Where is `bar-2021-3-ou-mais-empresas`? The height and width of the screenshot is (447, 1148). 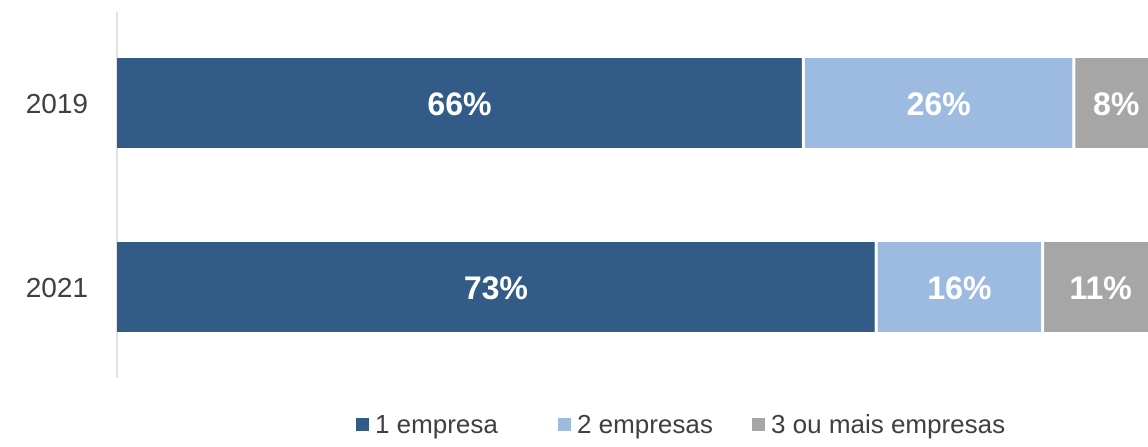
bar-2021-3-ou-mais-empresas is located at coordinates (1096, 287).